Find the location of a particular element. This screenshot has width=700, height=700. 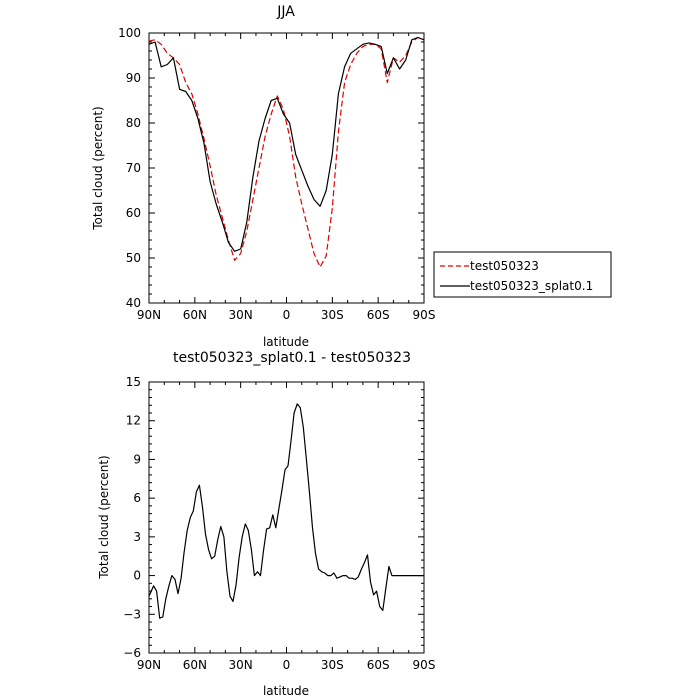

top-series-line-test050323 is located at coordinates (286, 152).